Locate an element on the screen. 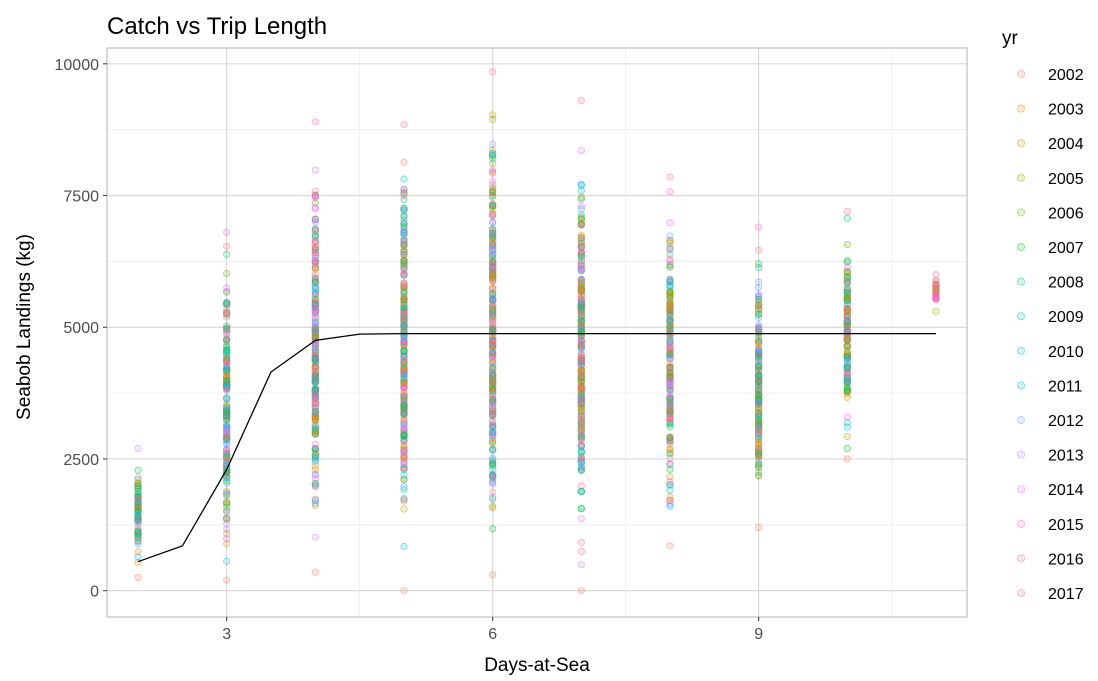 This screenshot has width=1098, height=681. legend-title: yr is located at coordinates (1010, 38).